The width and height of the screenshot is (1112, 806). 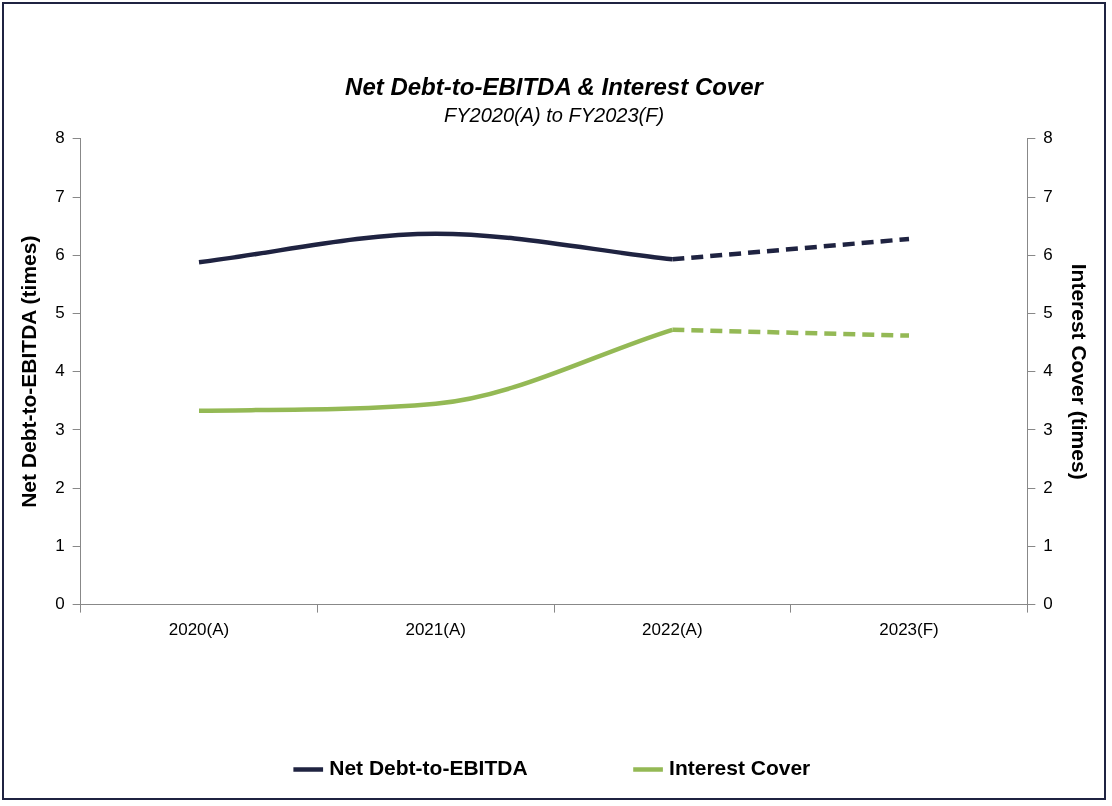 I want to click on y2-tick-label: 7, so click(x=1048, y=196).